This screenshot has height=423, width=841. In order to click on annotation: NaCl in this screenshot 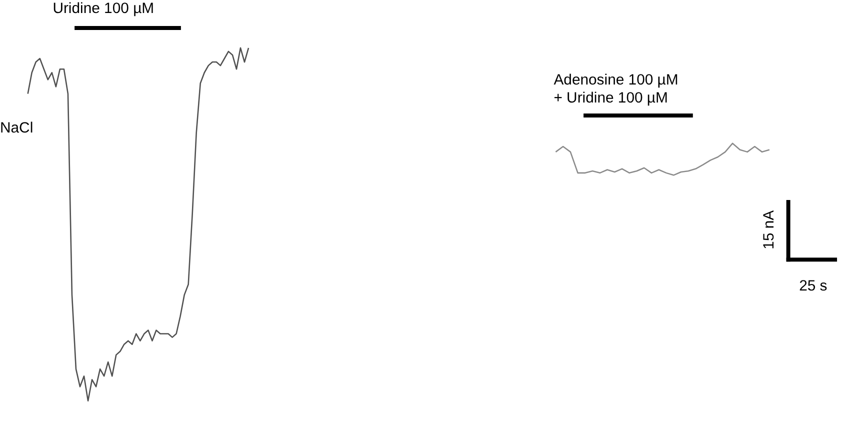, I will do `click(17, 128)`.